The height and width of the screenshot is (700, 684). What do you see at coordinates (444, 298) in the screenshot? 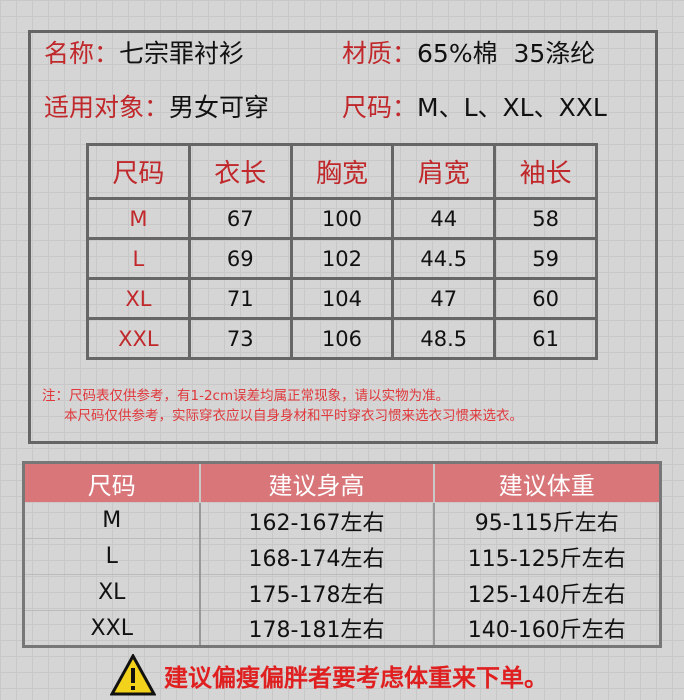
I see `value-cell: 47` at bounding box center [444, 298].